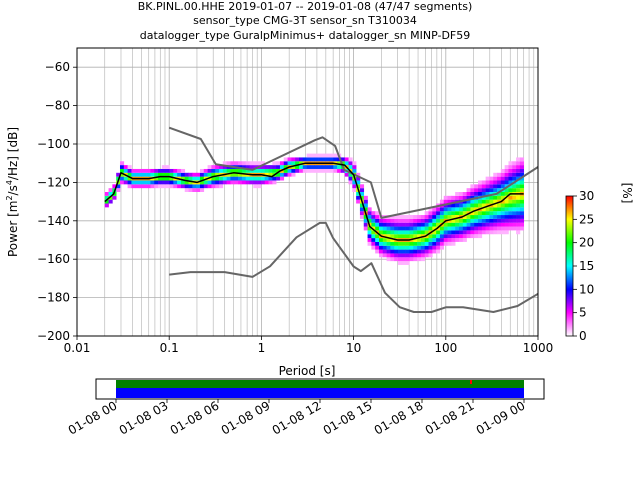  What do you see at coordinates (169, 348) in the screenshot?
I see `x-tick-label: 0.1` at bounding box center [169, 348].